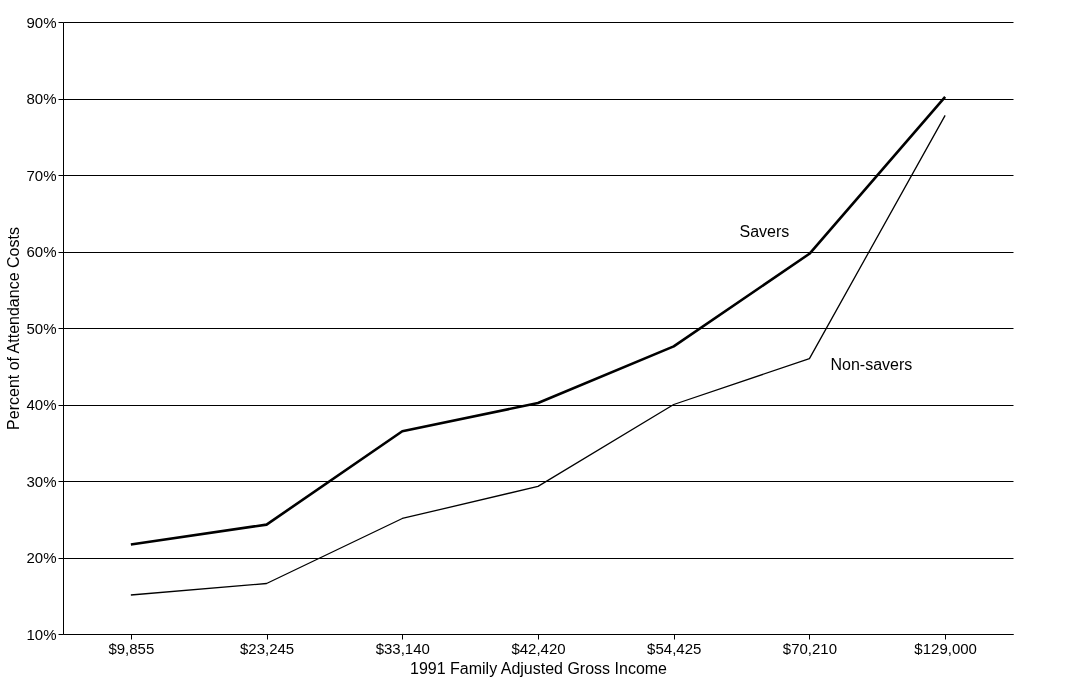 This screenshot has height=691, width=1069. I want to click on x-tick-label: $9,855, so click(131, 648).